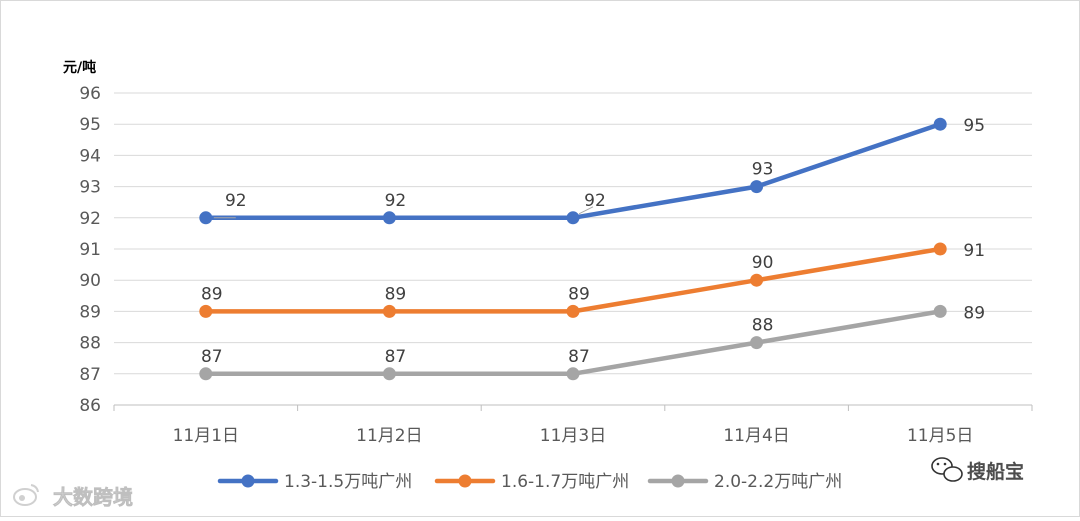 The width and height of the screenshot is (1080, 521). Describe the element at coordinates (763, 263) in the screenshot. I see `data-label: 90` at that location.